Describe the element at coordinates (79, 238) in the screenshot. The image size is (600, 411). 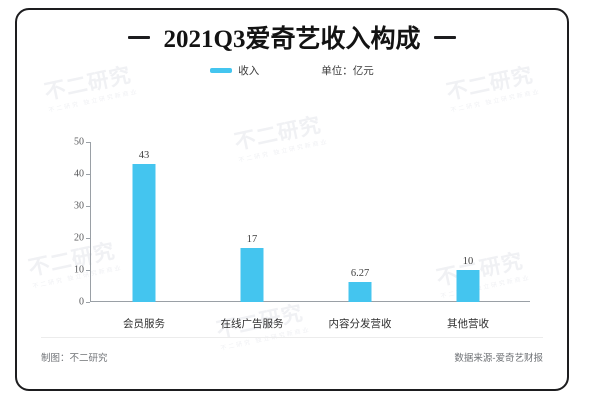
I see `y-tick-label: 20` at that location.